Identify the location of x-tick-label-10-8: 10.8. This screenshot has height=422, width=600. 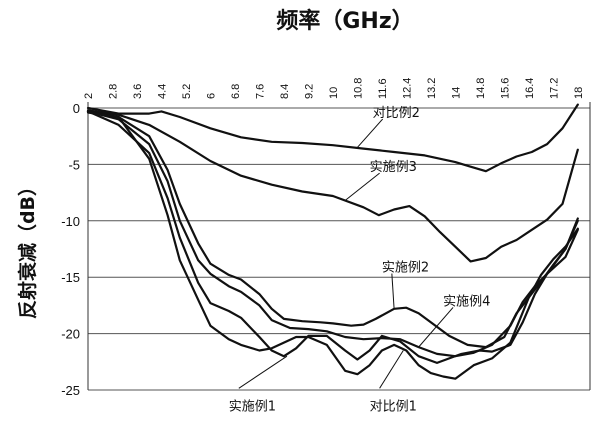
(358, 88).